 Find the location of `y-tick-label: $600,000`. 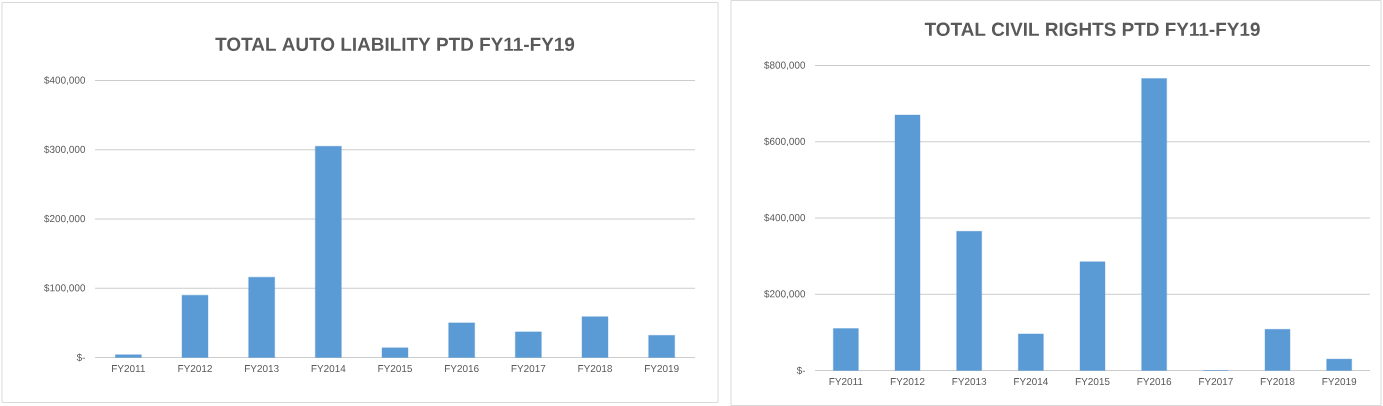

y-tick-label: $600,000 is located at coordinates (785, 142).